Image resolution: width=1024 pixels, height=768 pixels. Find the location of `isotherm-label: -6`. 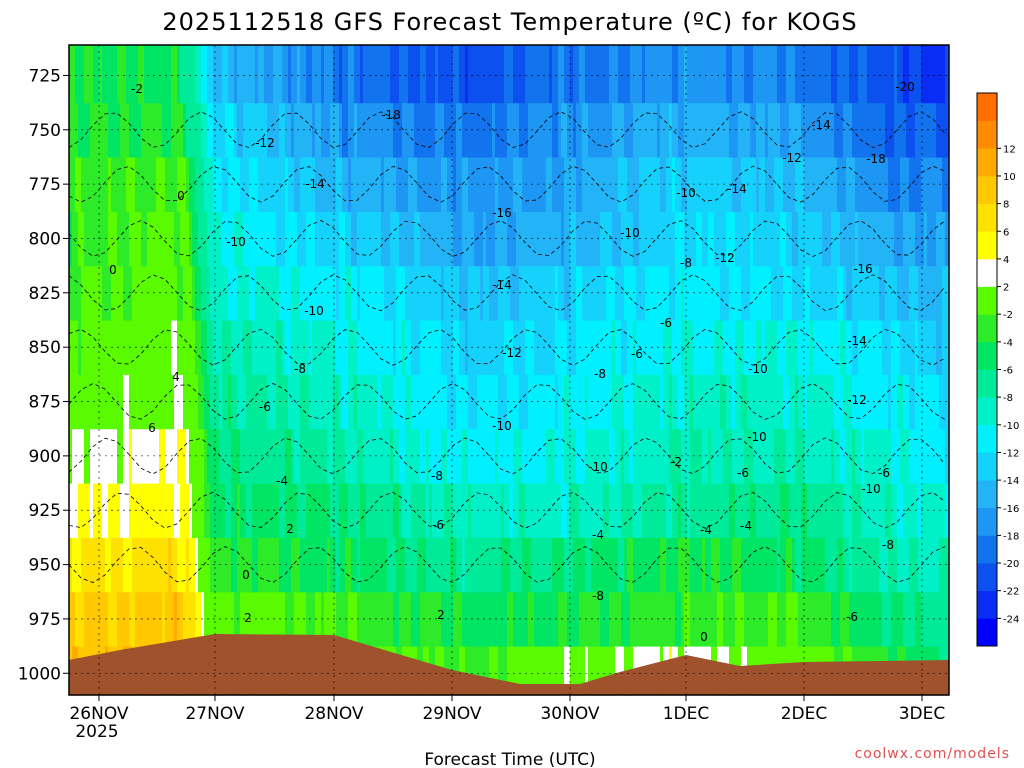

isotherm-label: -6 is located at coordinates (666, 323).